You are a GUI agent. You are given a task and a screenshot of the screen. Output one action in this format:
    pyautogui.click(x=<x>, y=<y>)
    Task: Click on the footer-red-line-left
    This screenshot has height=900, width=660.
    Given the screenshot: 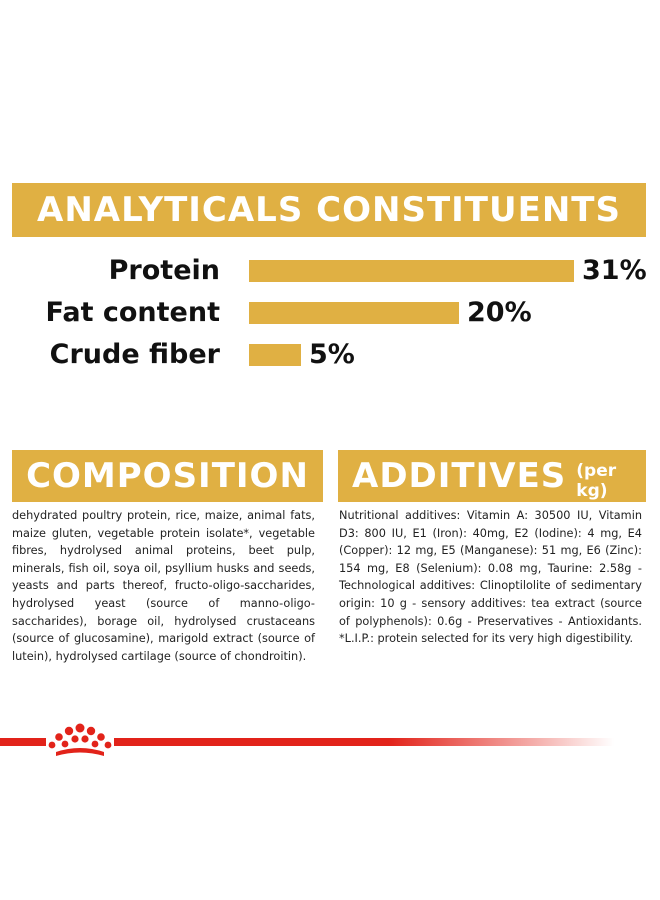 What is the action you would take?
    pyautogui.click(x=23, y=742)
    